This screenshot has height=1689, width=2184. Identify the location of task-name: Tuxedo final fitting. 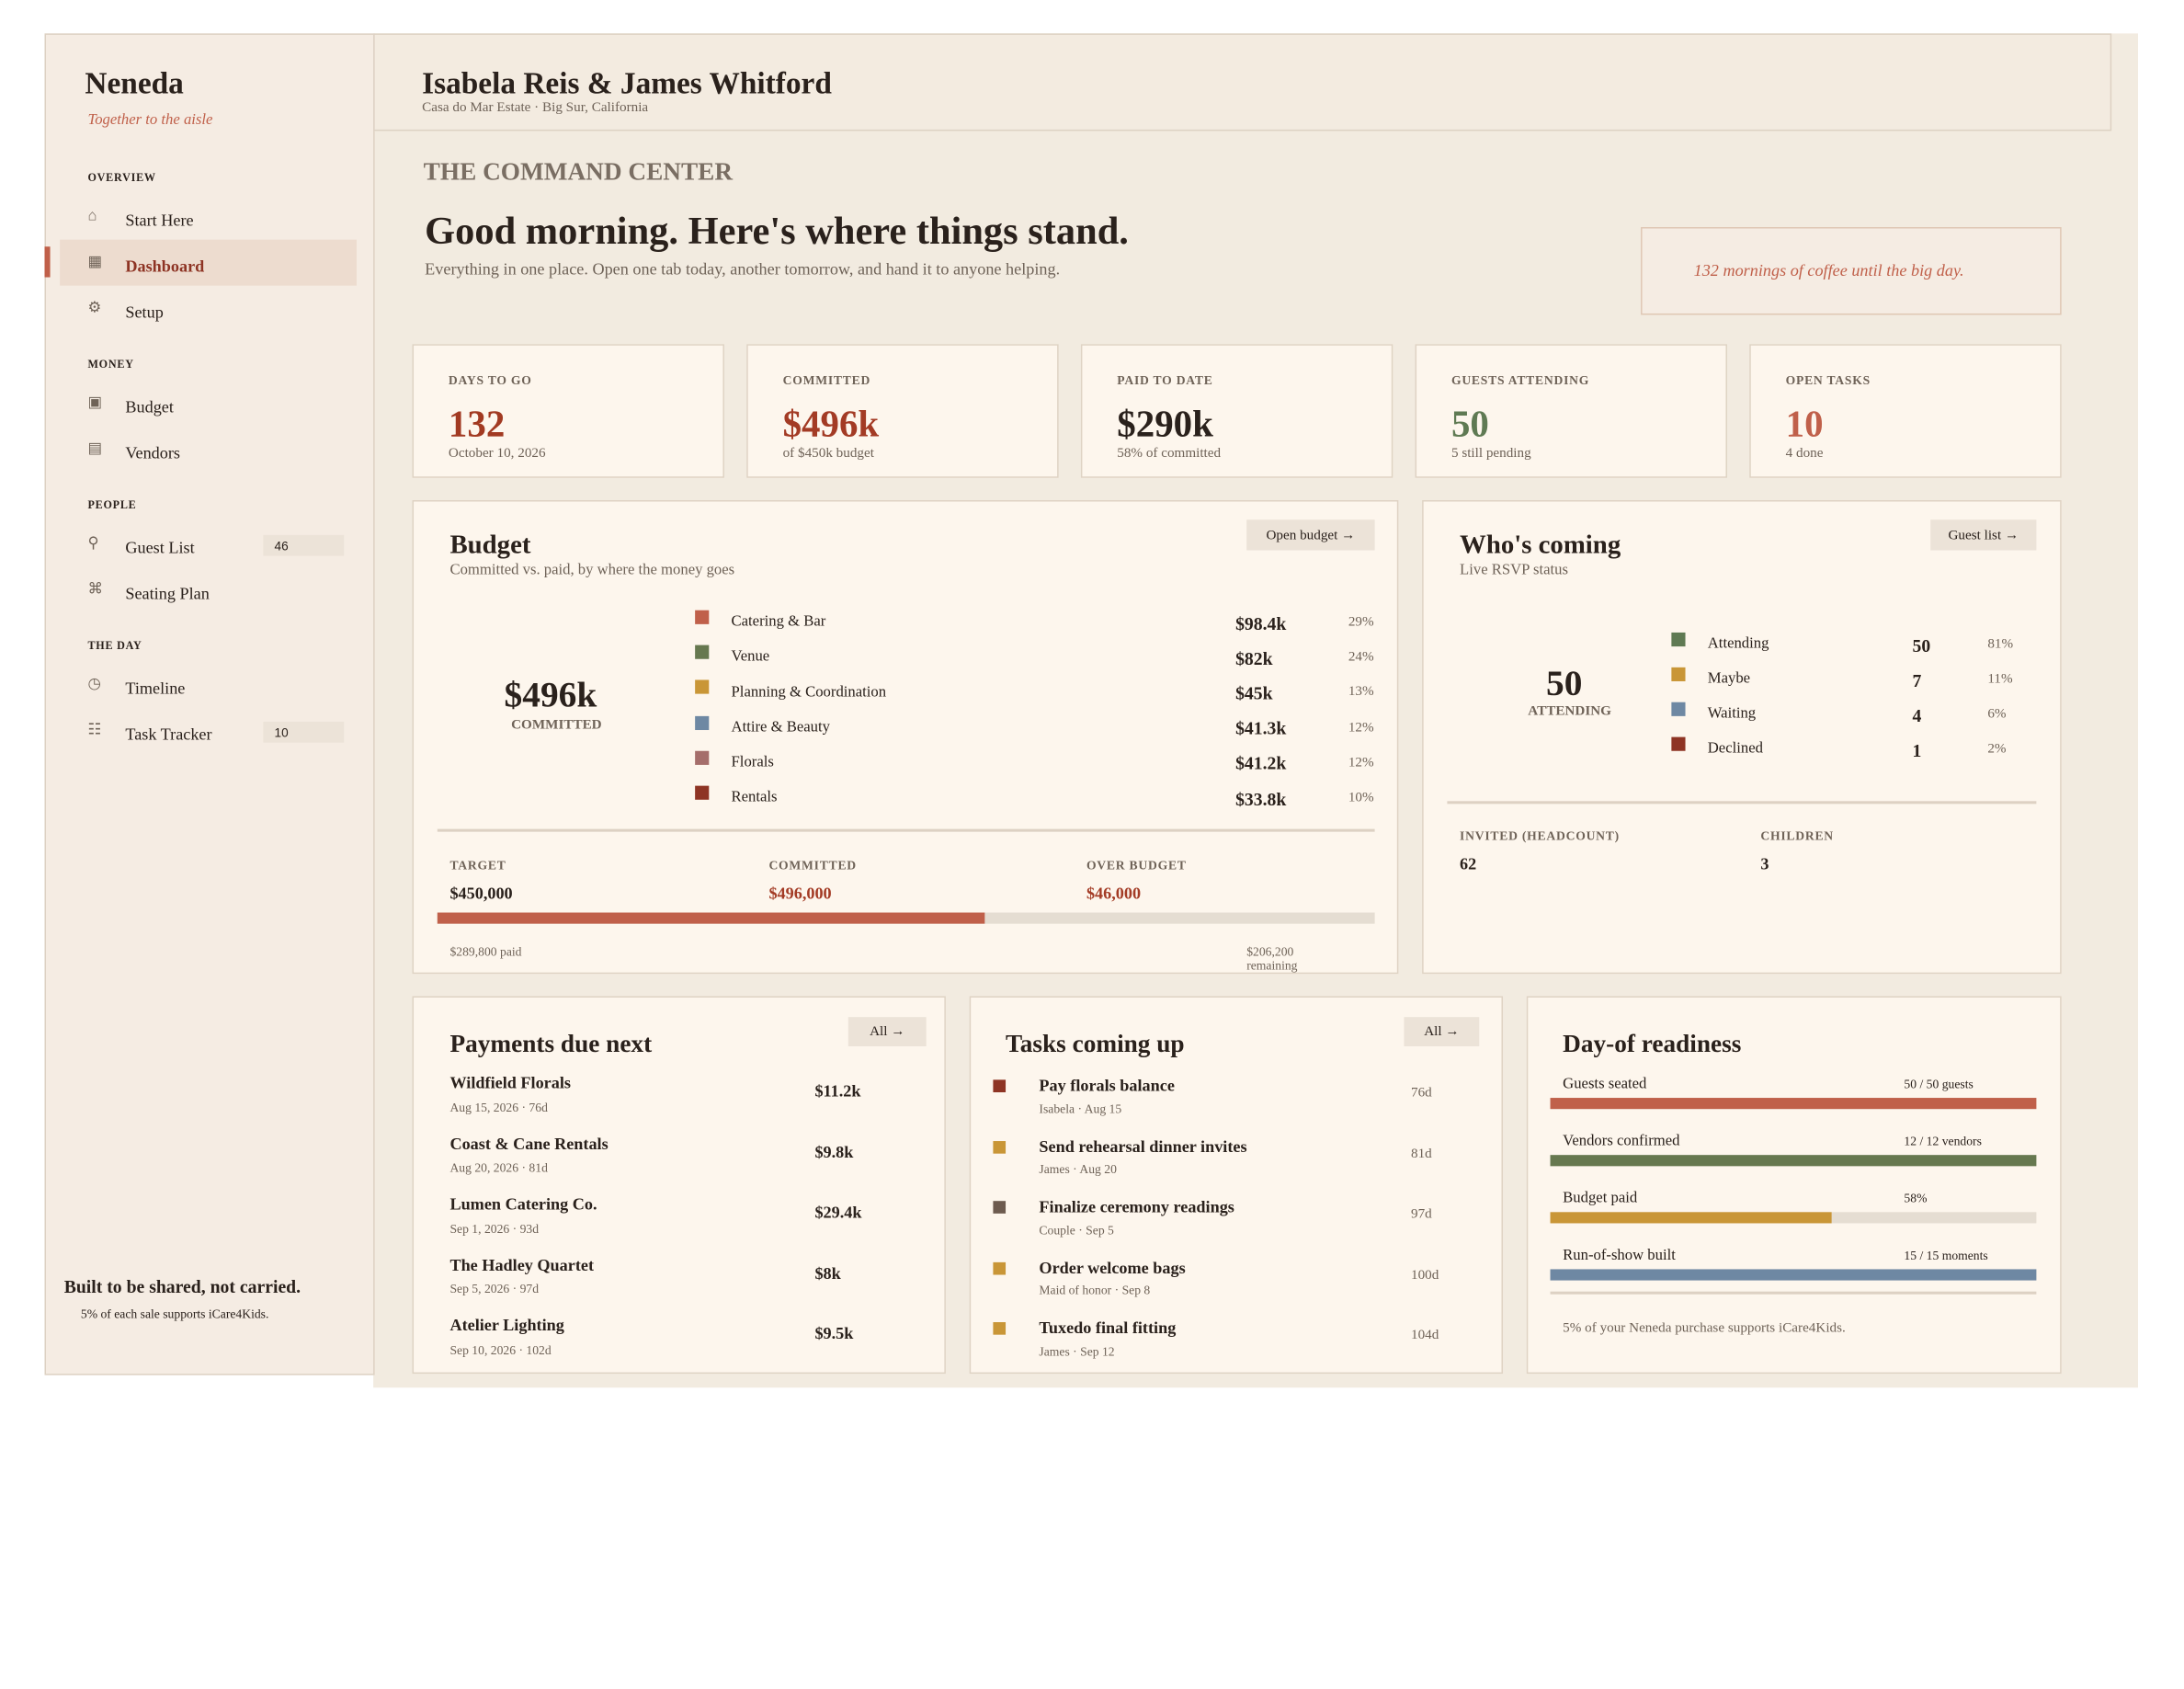
(1108, 1328).